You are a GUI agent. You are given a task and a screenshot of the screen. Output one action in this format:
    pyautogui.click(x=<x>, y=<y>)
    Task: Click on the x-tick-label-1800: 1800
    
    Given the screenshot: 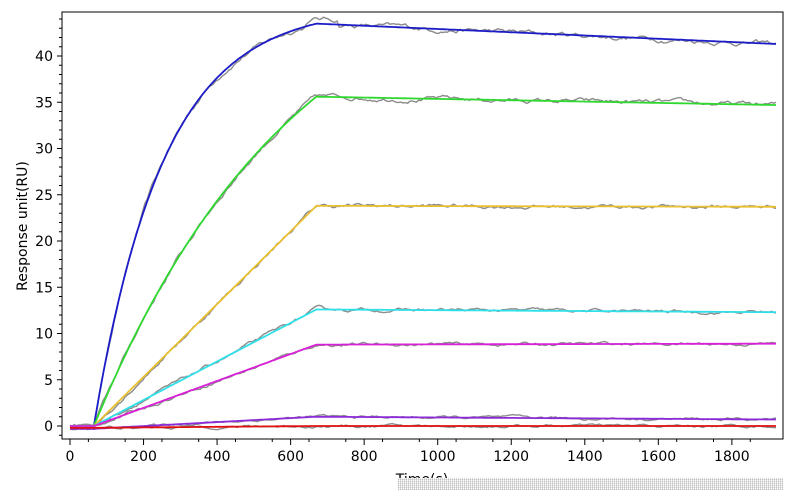 What is the action you would take?
    pyautogui.click(x=732, y=457)
    